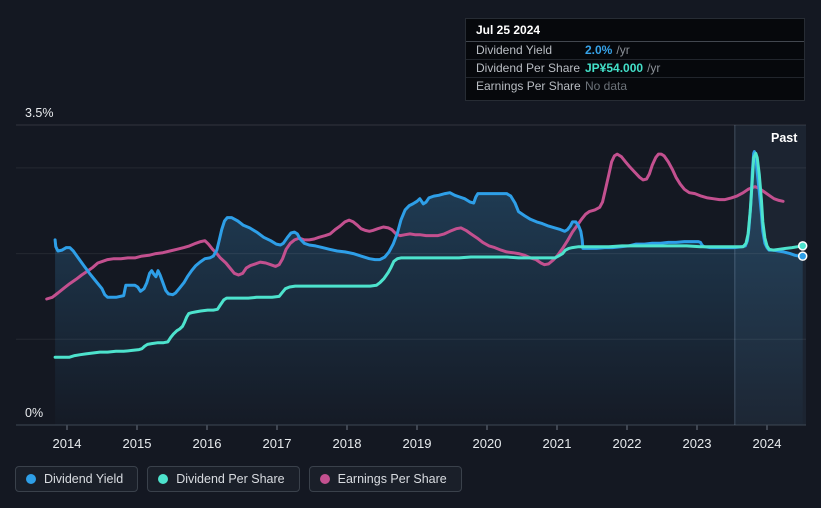 The width and height of the screenshot is (821, 508). Describe the element at coordinates (207, 443) in the screenshot. I see `x-tick-label-2016: 2016` at that location.